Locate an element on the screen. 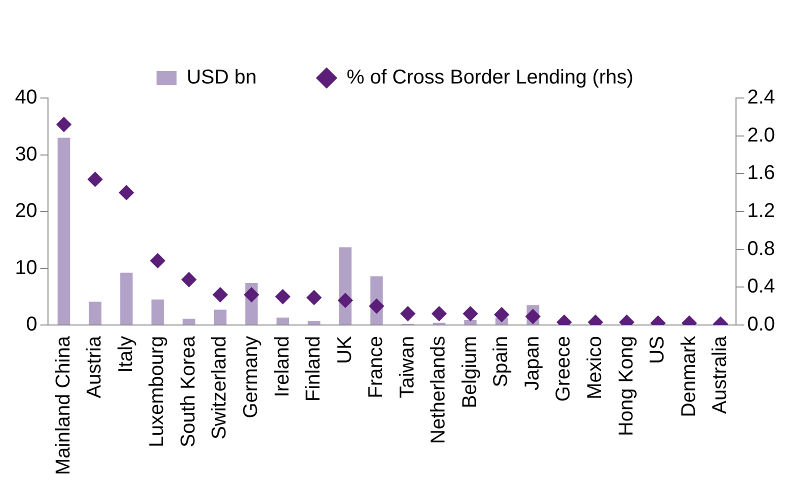  x-tick-label: Mainland China is located at coordinates (63, 405).